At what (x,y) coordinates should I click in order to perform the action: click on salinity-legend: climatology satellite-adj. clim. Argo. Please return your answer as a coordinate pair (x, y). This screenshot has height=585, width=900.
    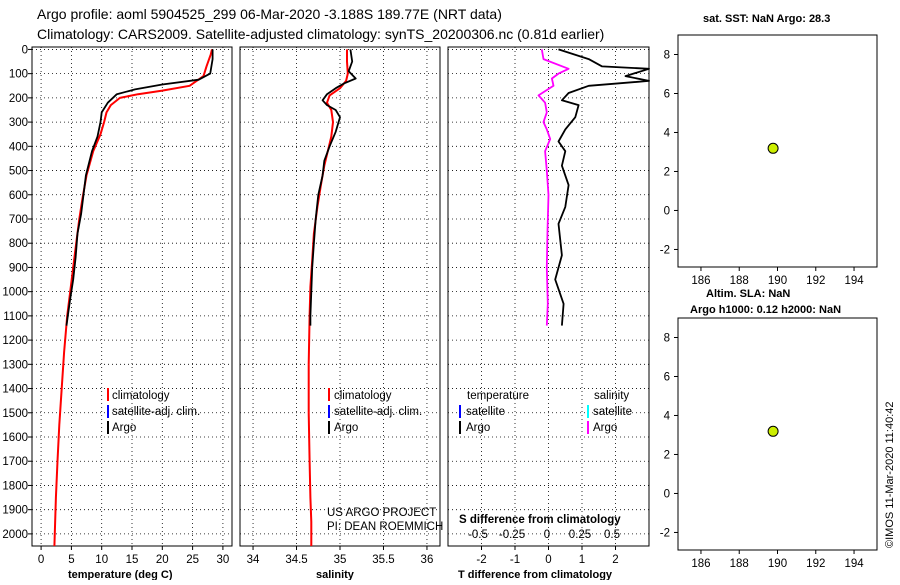
    Looking at the image, I should click on (375, 411).